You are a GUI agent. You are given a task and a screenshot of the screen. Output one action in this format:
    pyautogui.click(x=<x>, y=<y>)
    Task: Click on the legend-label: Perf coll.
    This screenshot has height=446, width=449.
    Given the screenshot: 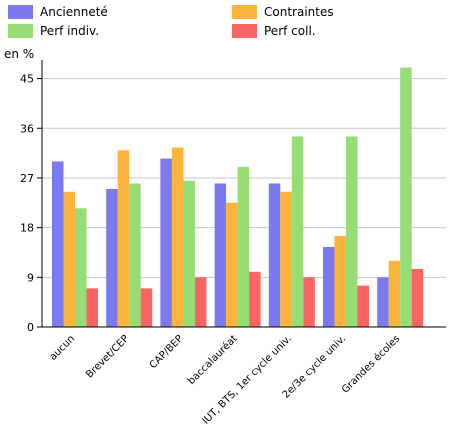 What is the action you would take?
    pyautogui.click(x=290, y=31)
    